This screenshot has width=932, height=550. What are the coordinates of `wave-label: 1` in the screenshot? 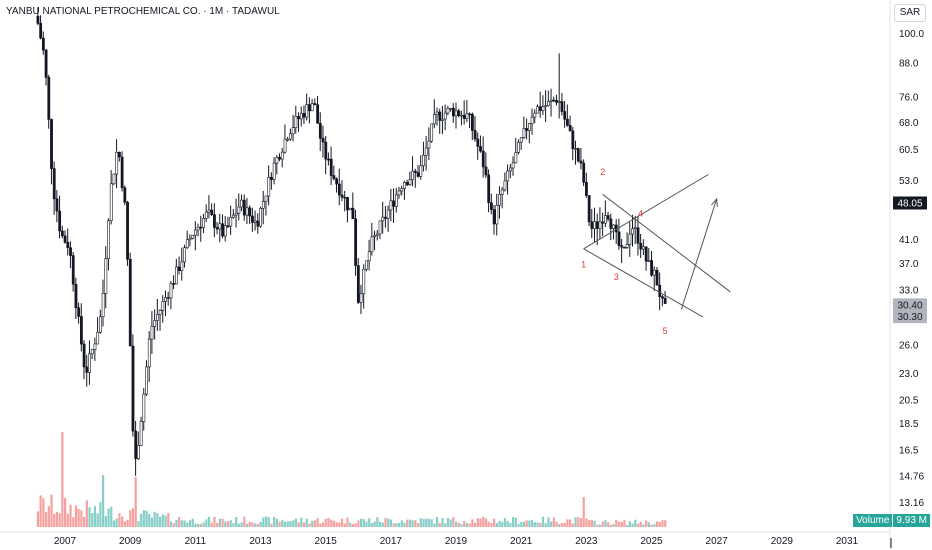 It's located at (583, 265).